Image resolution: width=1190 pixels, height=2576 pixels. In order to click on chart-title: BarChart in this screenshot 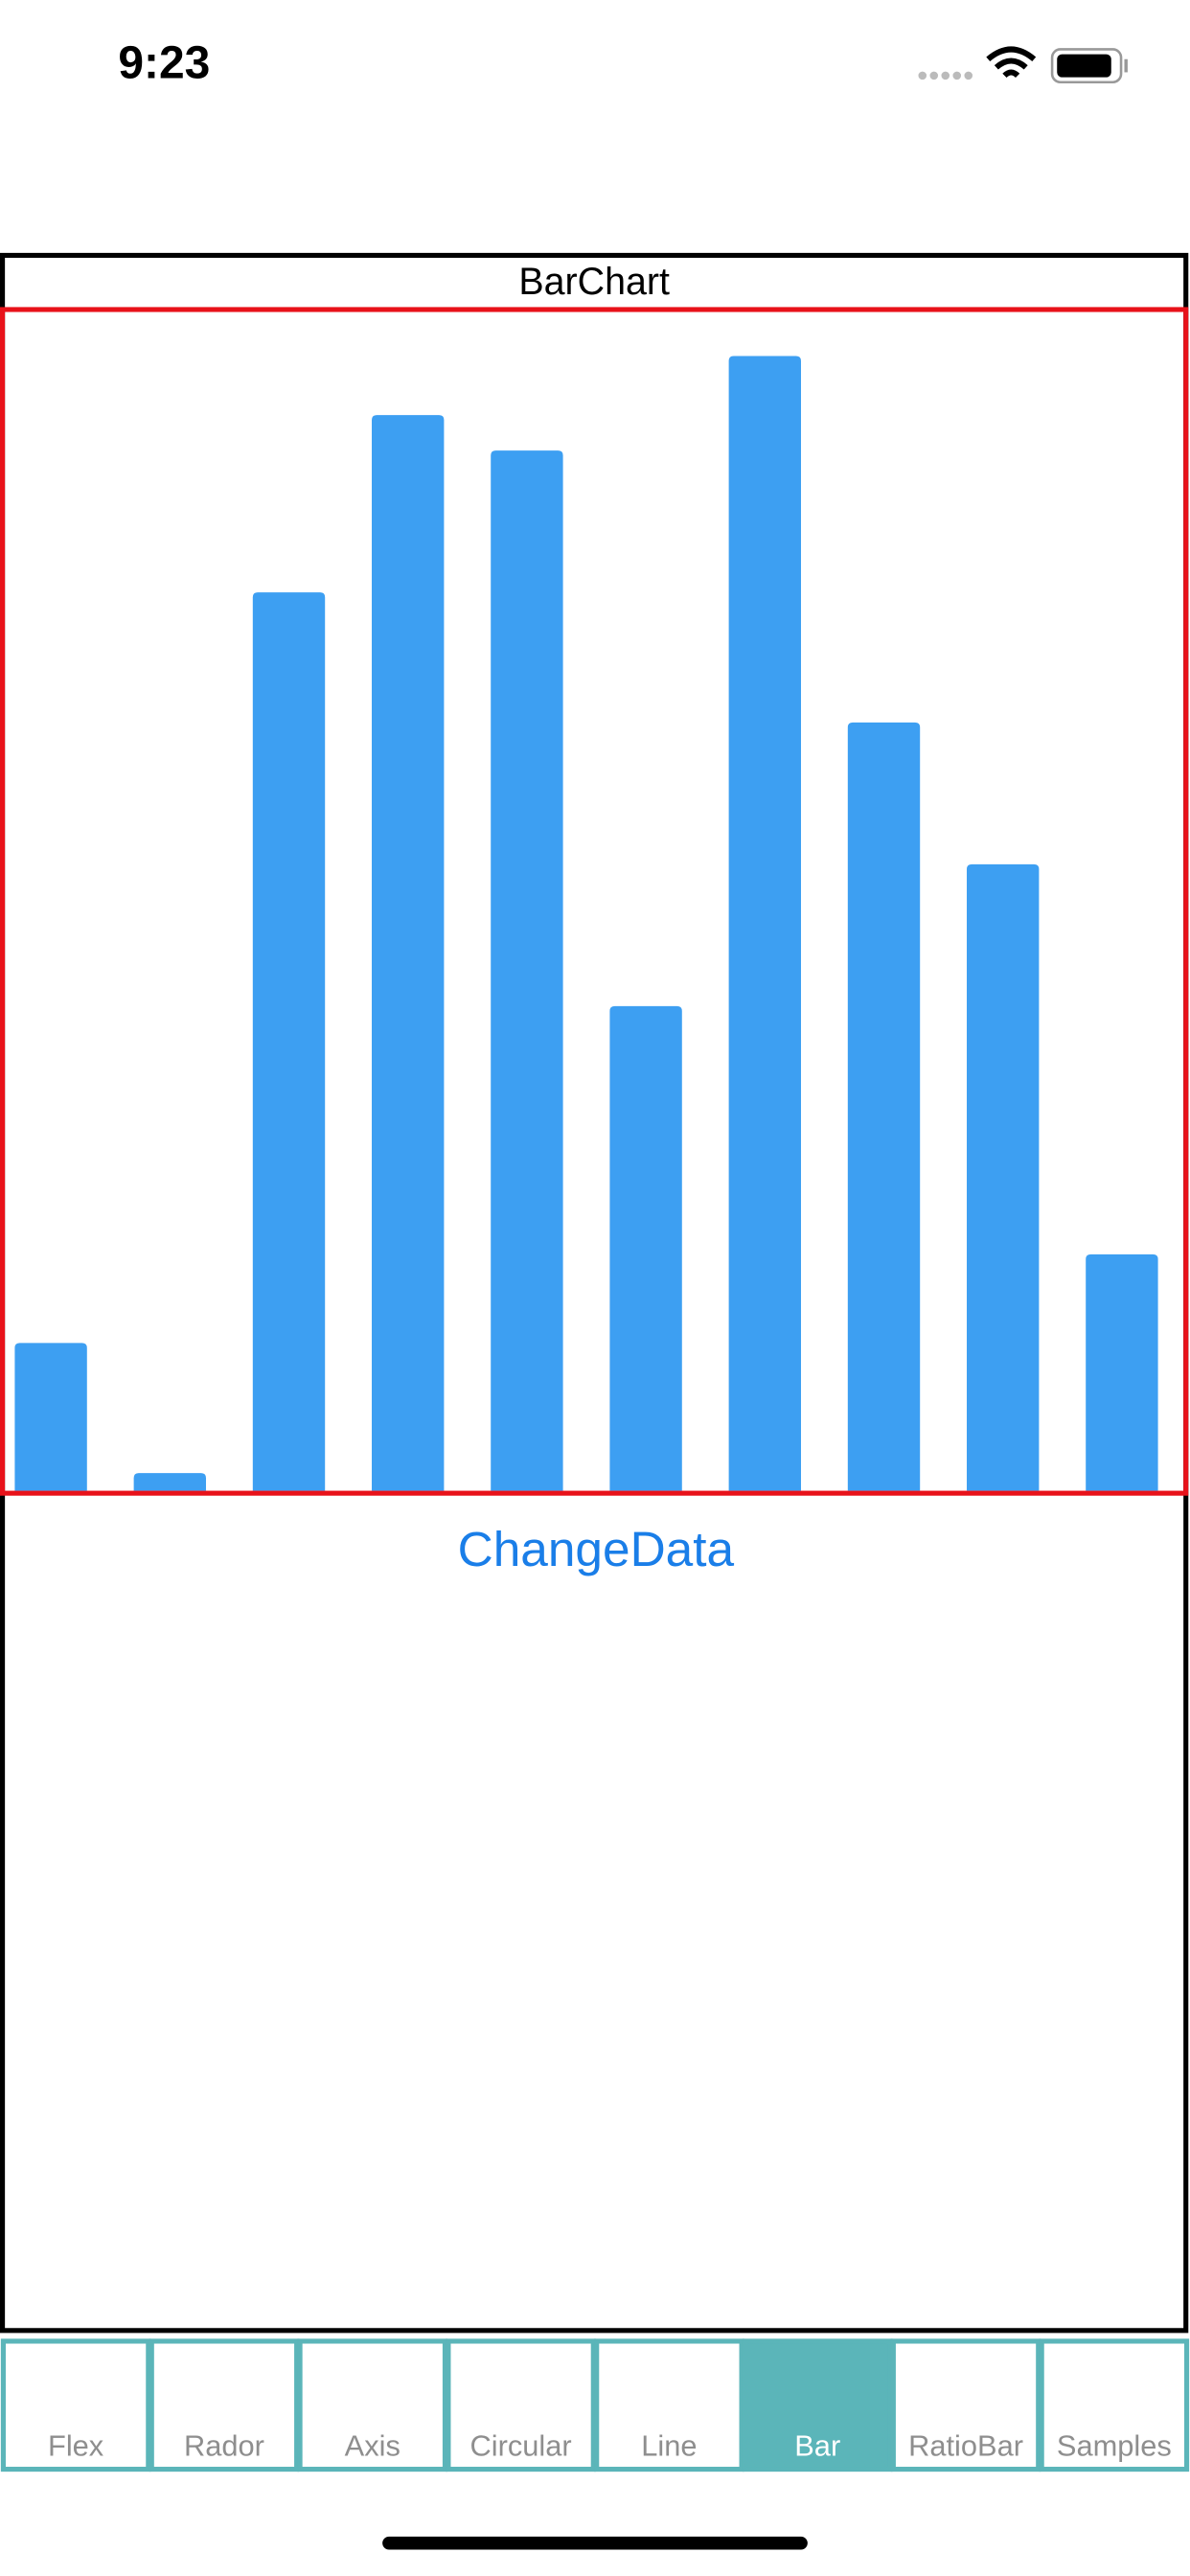, I will do `click(594, 282)`.